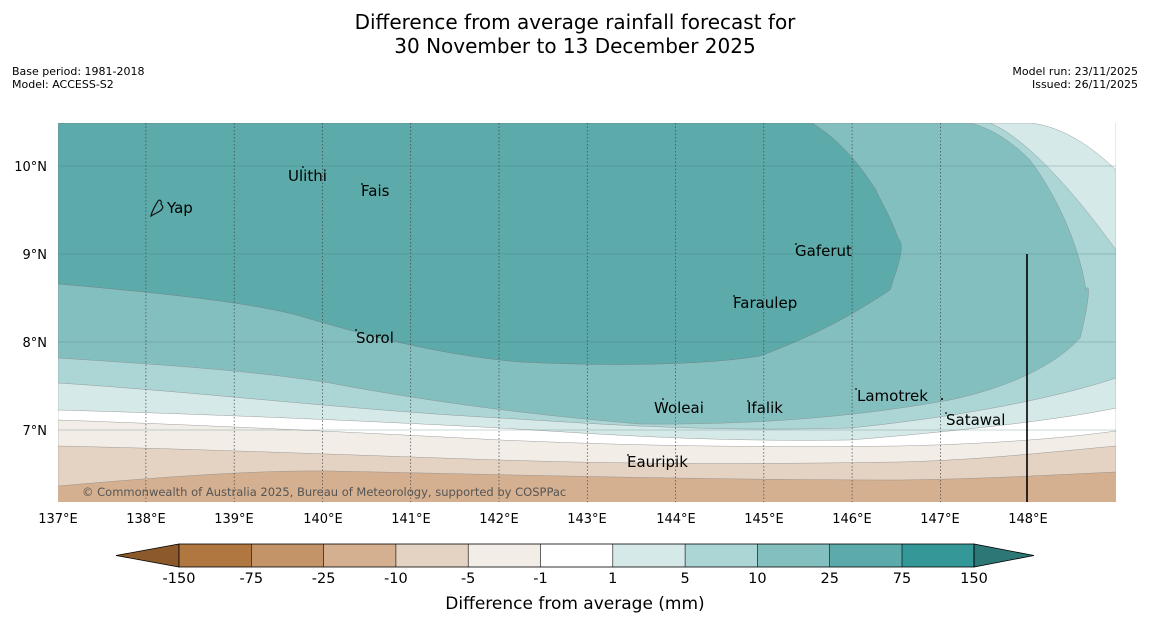  I want to click on colorbar-extend-high, so click(1004, 555).